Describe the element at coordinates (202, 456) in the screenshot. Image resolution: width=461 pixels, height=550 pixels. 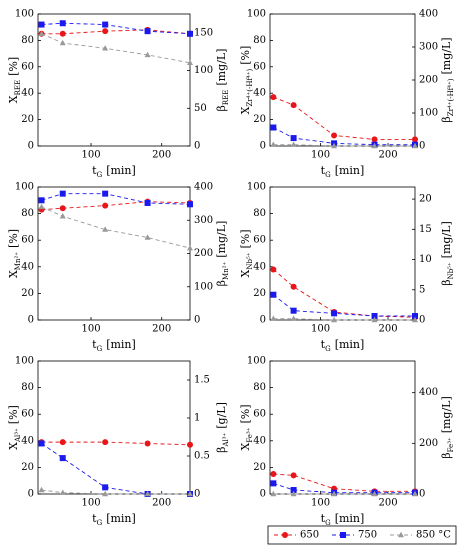
I see `y2-tick-label: 0.5` at that location.